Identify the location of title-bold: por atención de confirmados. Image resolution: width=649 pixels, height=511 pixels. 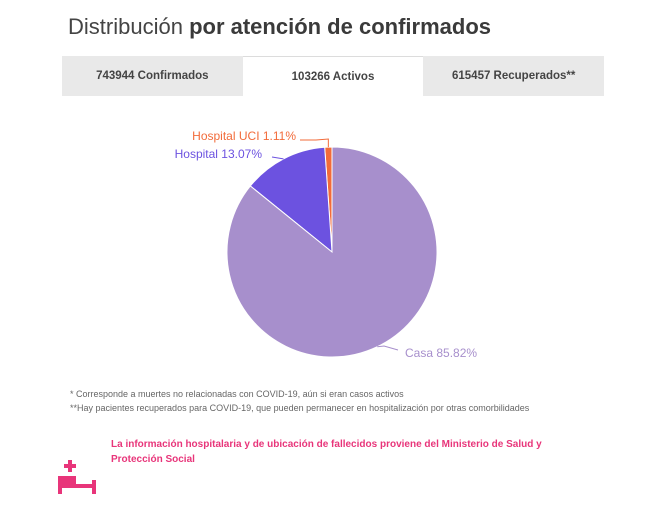
(340, 26).